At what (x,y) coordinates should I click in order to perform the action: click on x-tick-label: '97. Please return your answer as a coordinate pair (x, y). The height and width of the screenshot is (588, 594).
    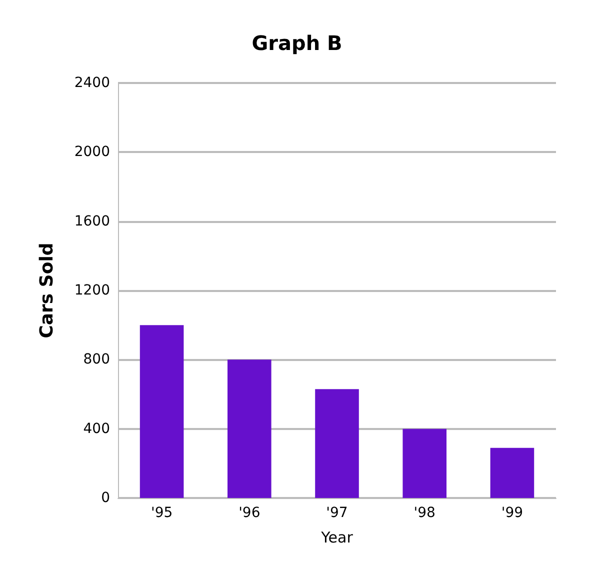
    Looking at the image, I should click on (337, 513).